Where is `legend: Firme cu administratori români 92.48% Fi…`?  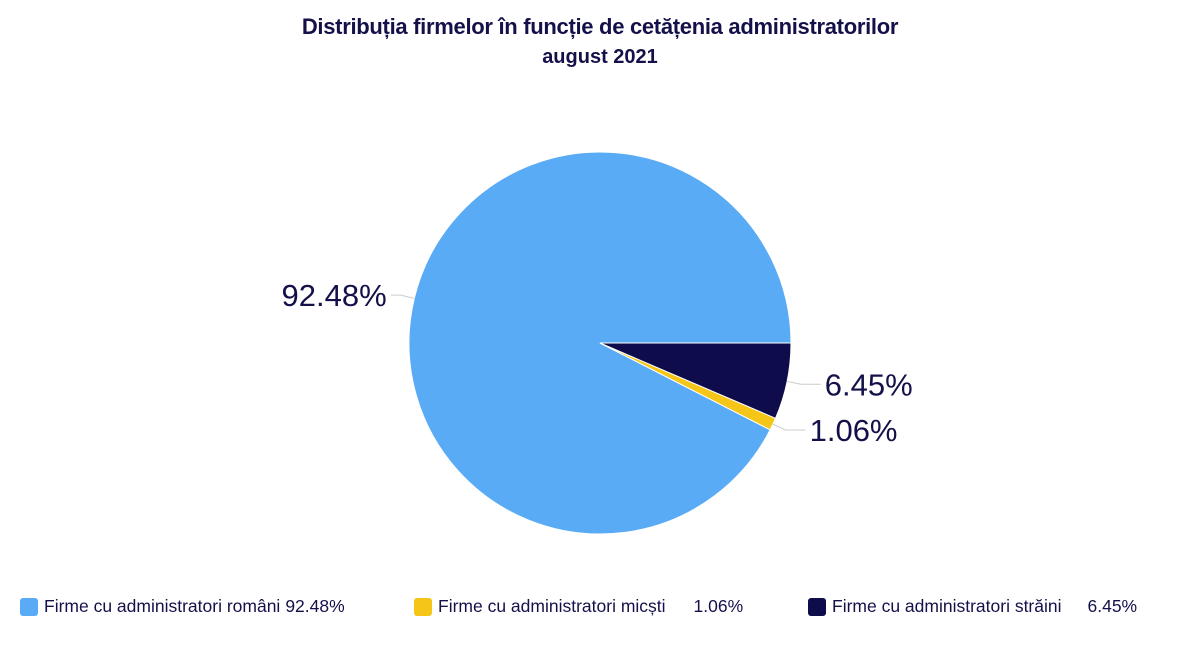
legend: Firme cu administratori români 92.48% Fi… is located at coordinates (600, 607).